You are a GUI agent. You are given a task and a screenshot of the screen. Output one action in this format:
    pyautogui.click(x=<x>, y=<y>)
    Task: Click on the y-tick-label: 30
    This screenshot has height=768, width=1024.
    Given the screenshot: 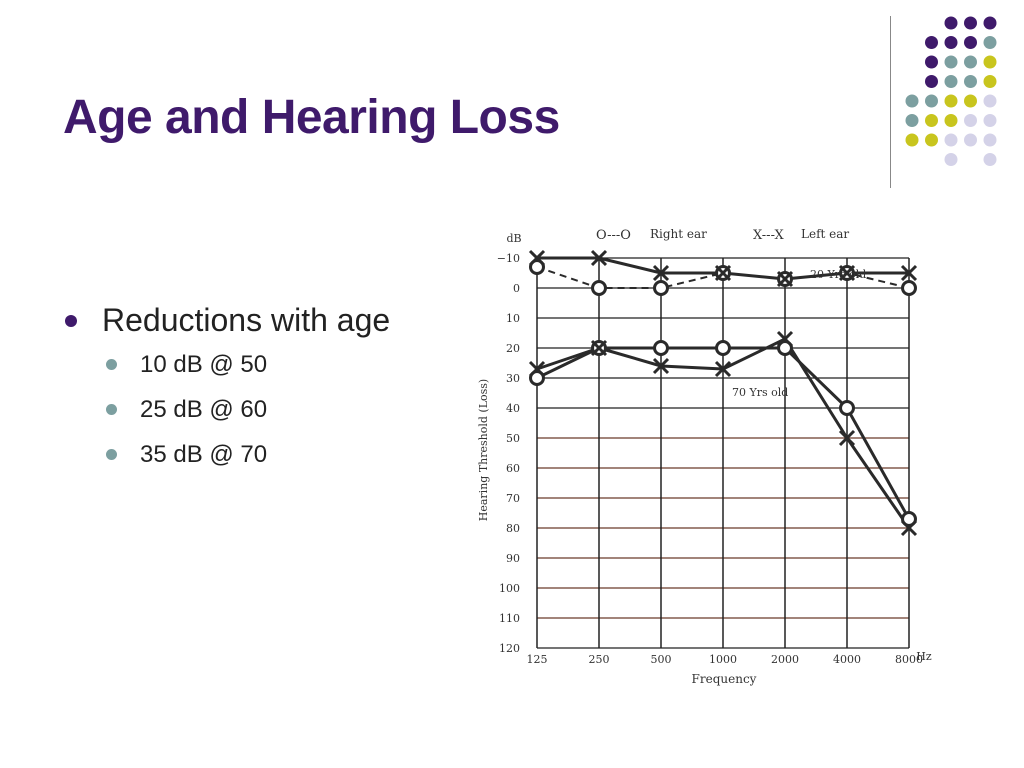 What is the action you would take?
    pyautogui.click(x=513, y=378)
    